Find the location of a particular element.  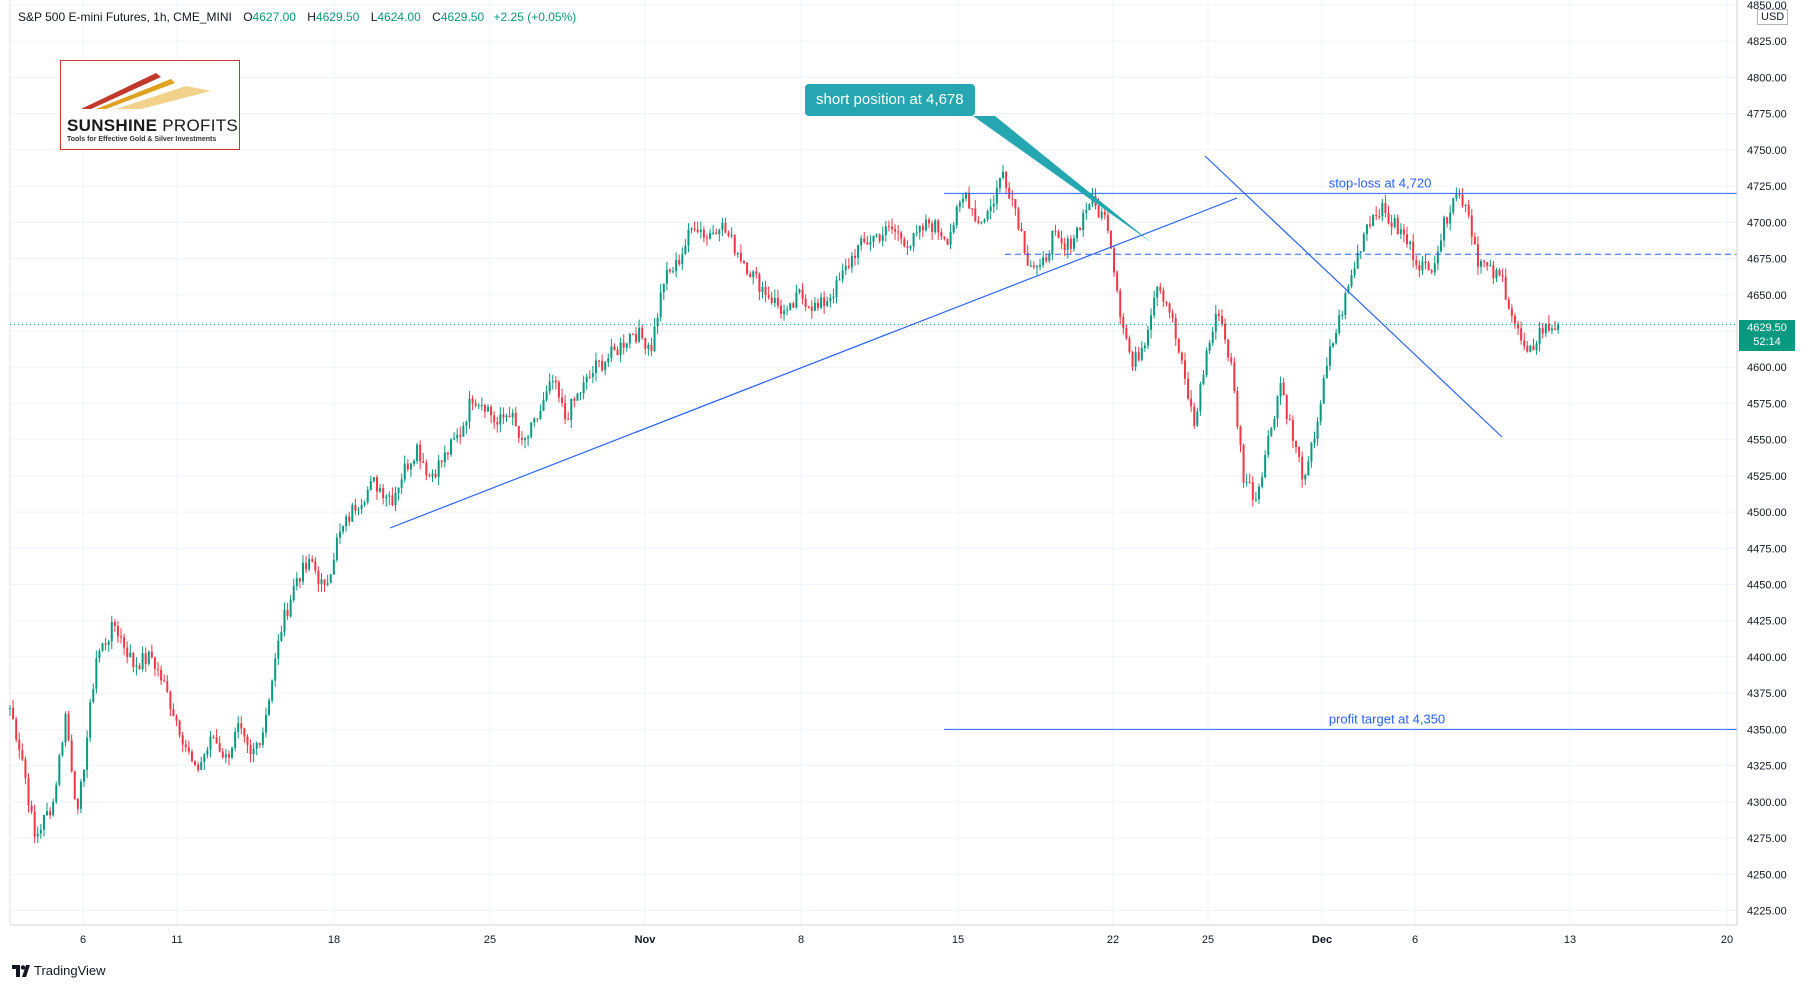

callout-pointer is located at coordinates (1062, 179).